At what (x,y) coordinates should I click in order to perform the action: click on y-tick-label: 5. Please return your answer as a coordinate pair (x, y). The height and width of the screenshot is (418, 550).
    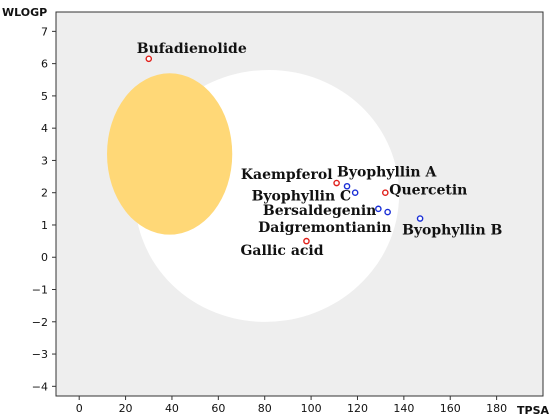
    Looking at the image, I should click on (44, 96).